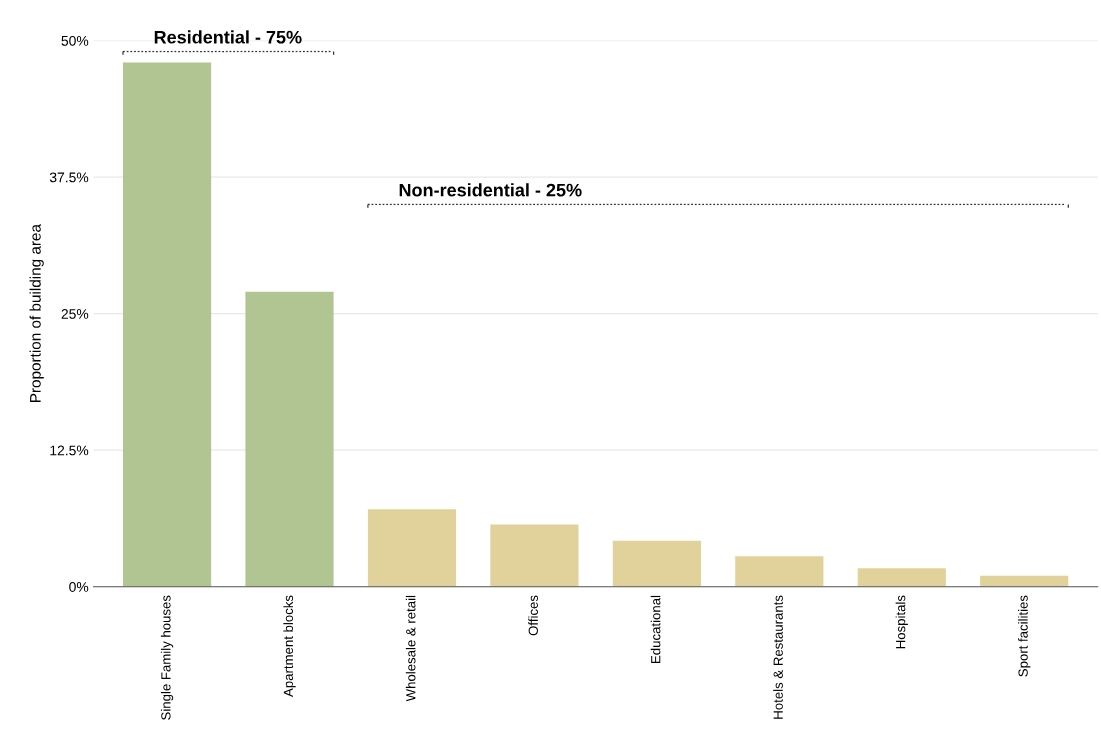 The image size is (1101, 738). I want to click on y-tick-label: 37.5%, so click(69, 177).